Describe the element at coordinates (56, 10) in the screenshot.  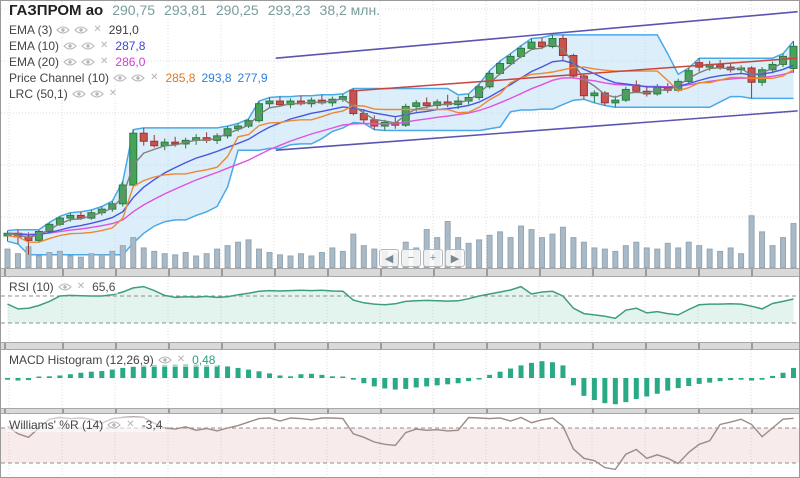
I see `instrument-name: ГАЗПРОМ ао` at that location.